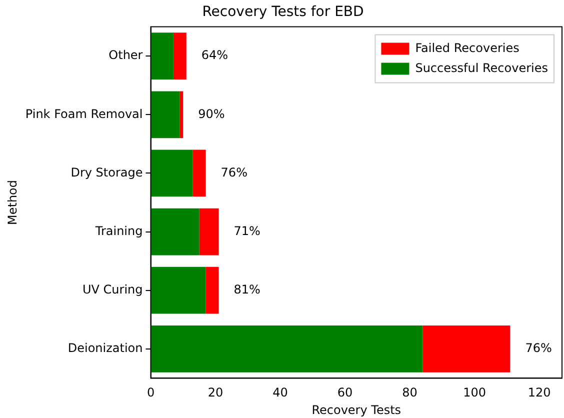 This screenshot has height=418, width=564. I want to click on x-tick-label: 20, so click(216, 393).